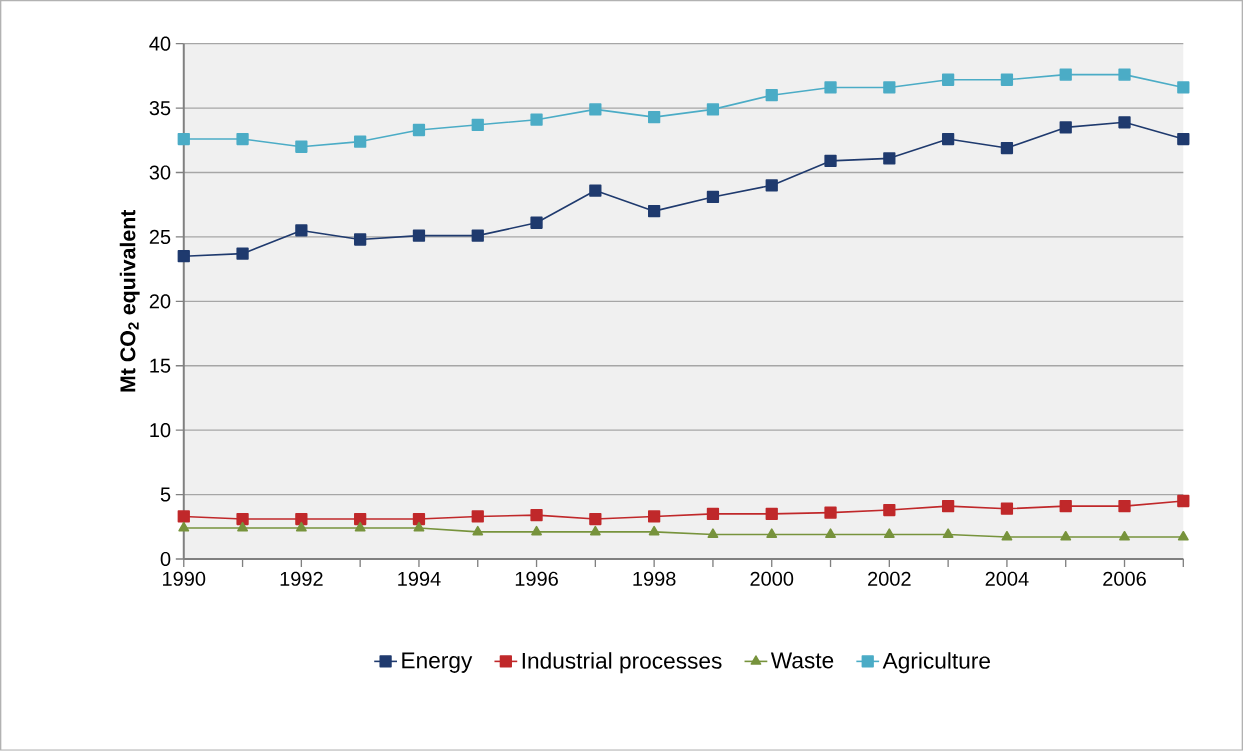  What do you see at coordinates (165, 559) in the screenshot?
I see `y-tick-label: 0` at bounding box center [165, 559].